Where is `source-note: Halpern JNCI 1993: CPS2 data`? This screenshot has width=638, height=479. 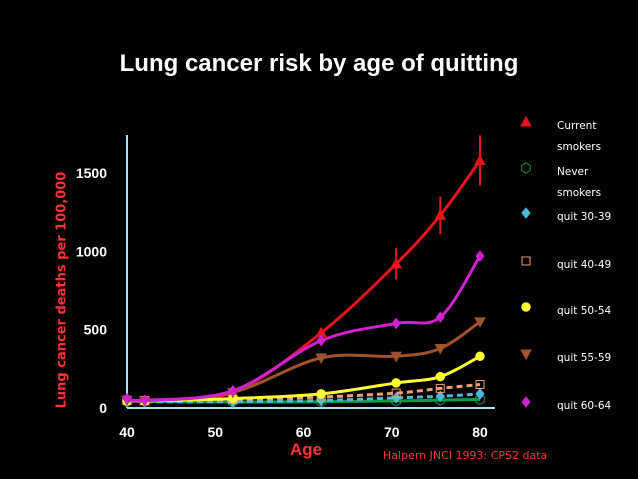 source-note: Halpern JNCI 1993: CPS2 data is located at coordinates (465, 455).